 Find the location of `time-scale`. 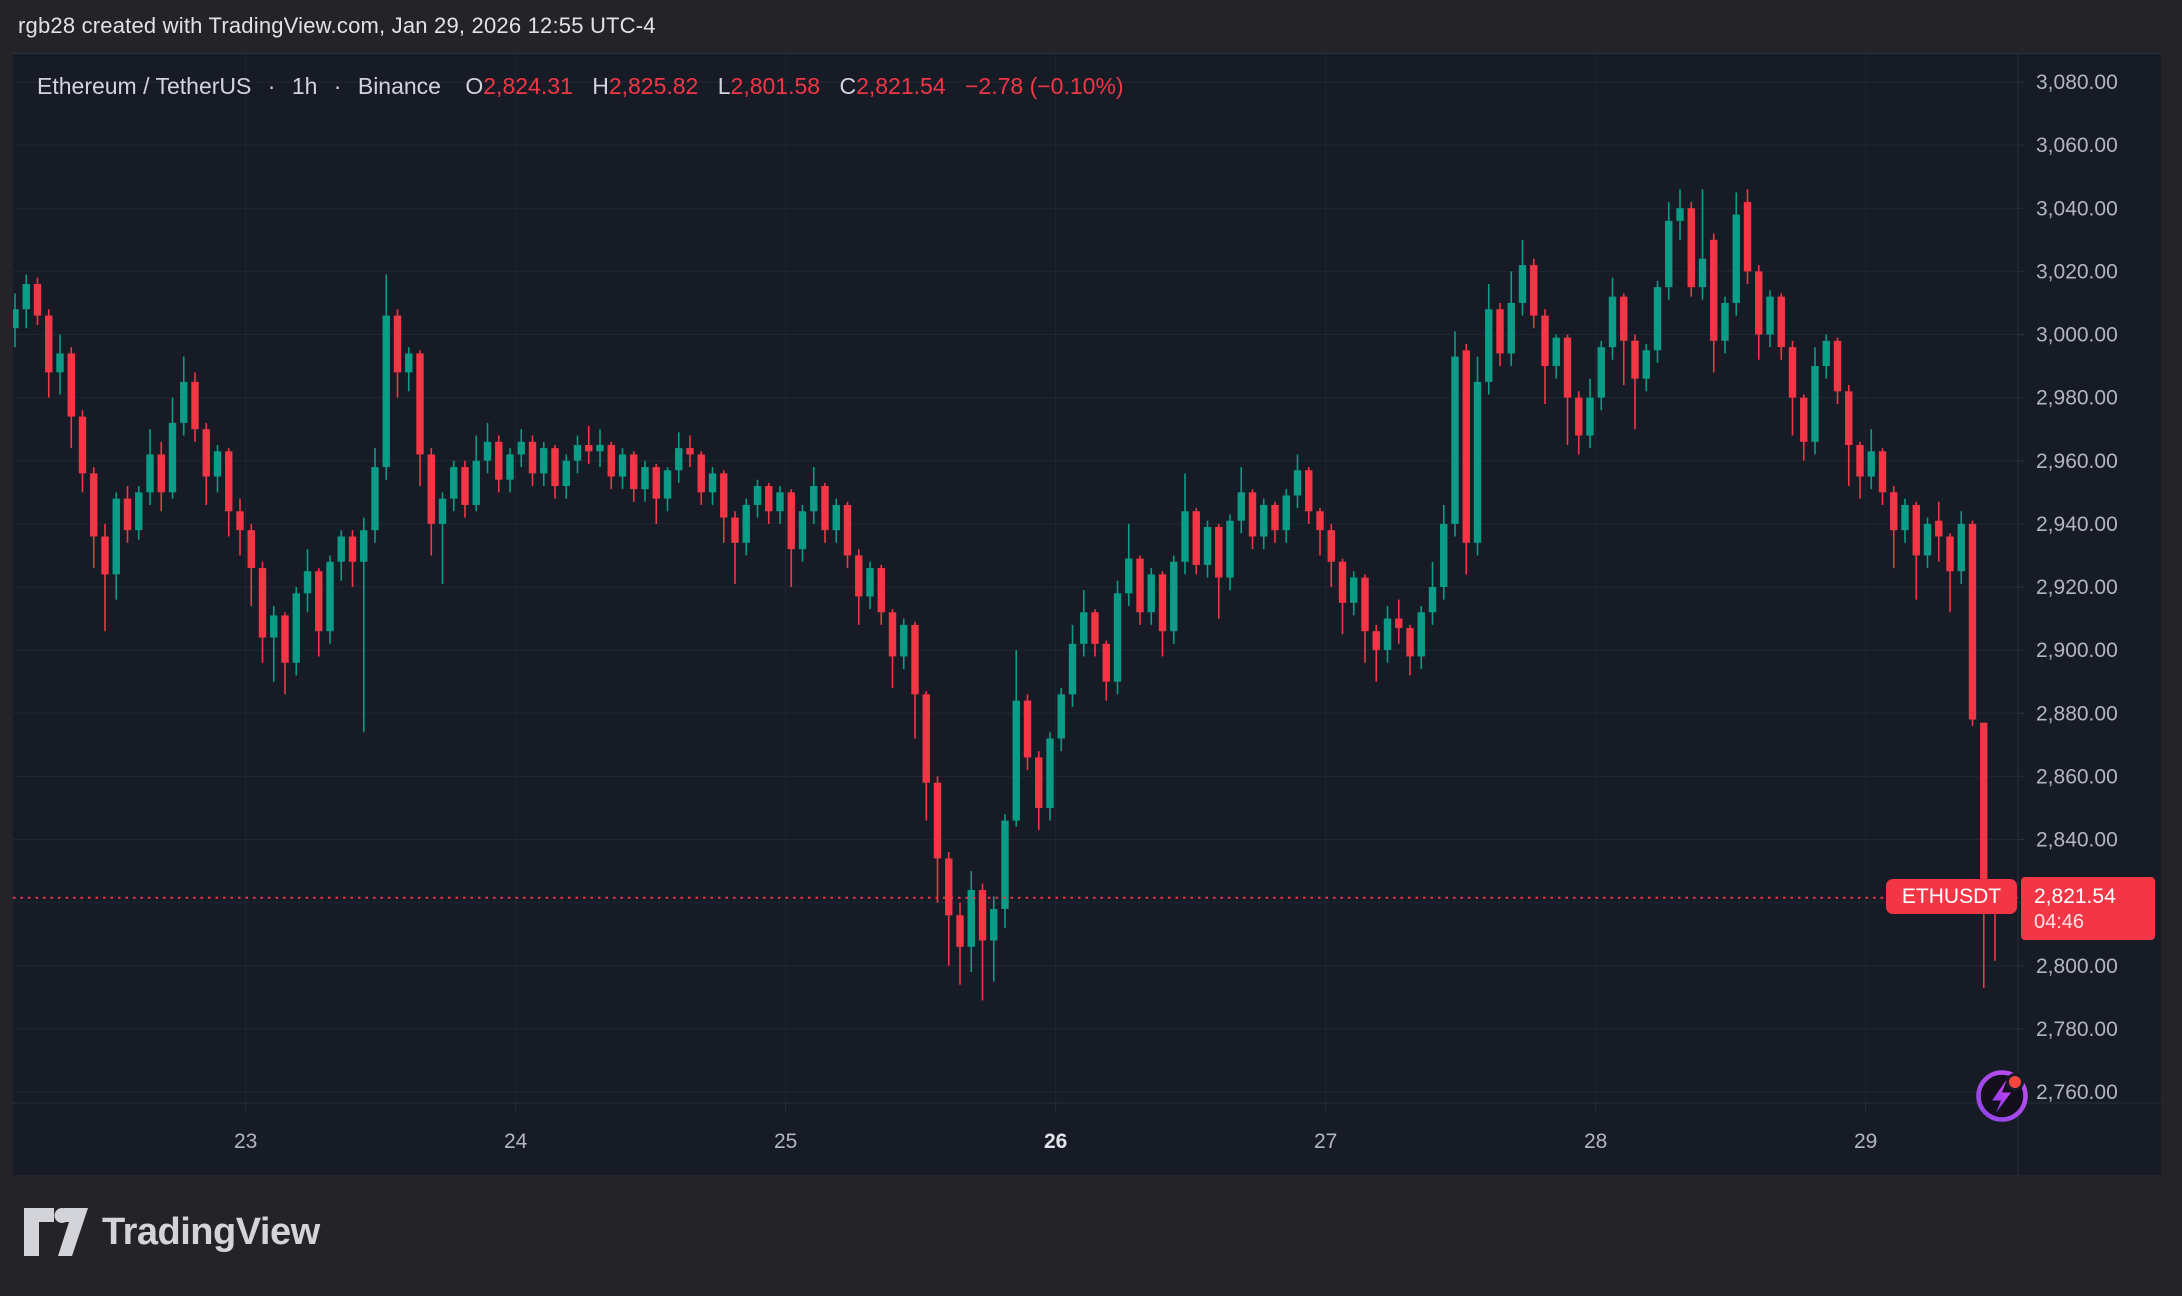

time-scale is located at coordinates (1015, 1139).